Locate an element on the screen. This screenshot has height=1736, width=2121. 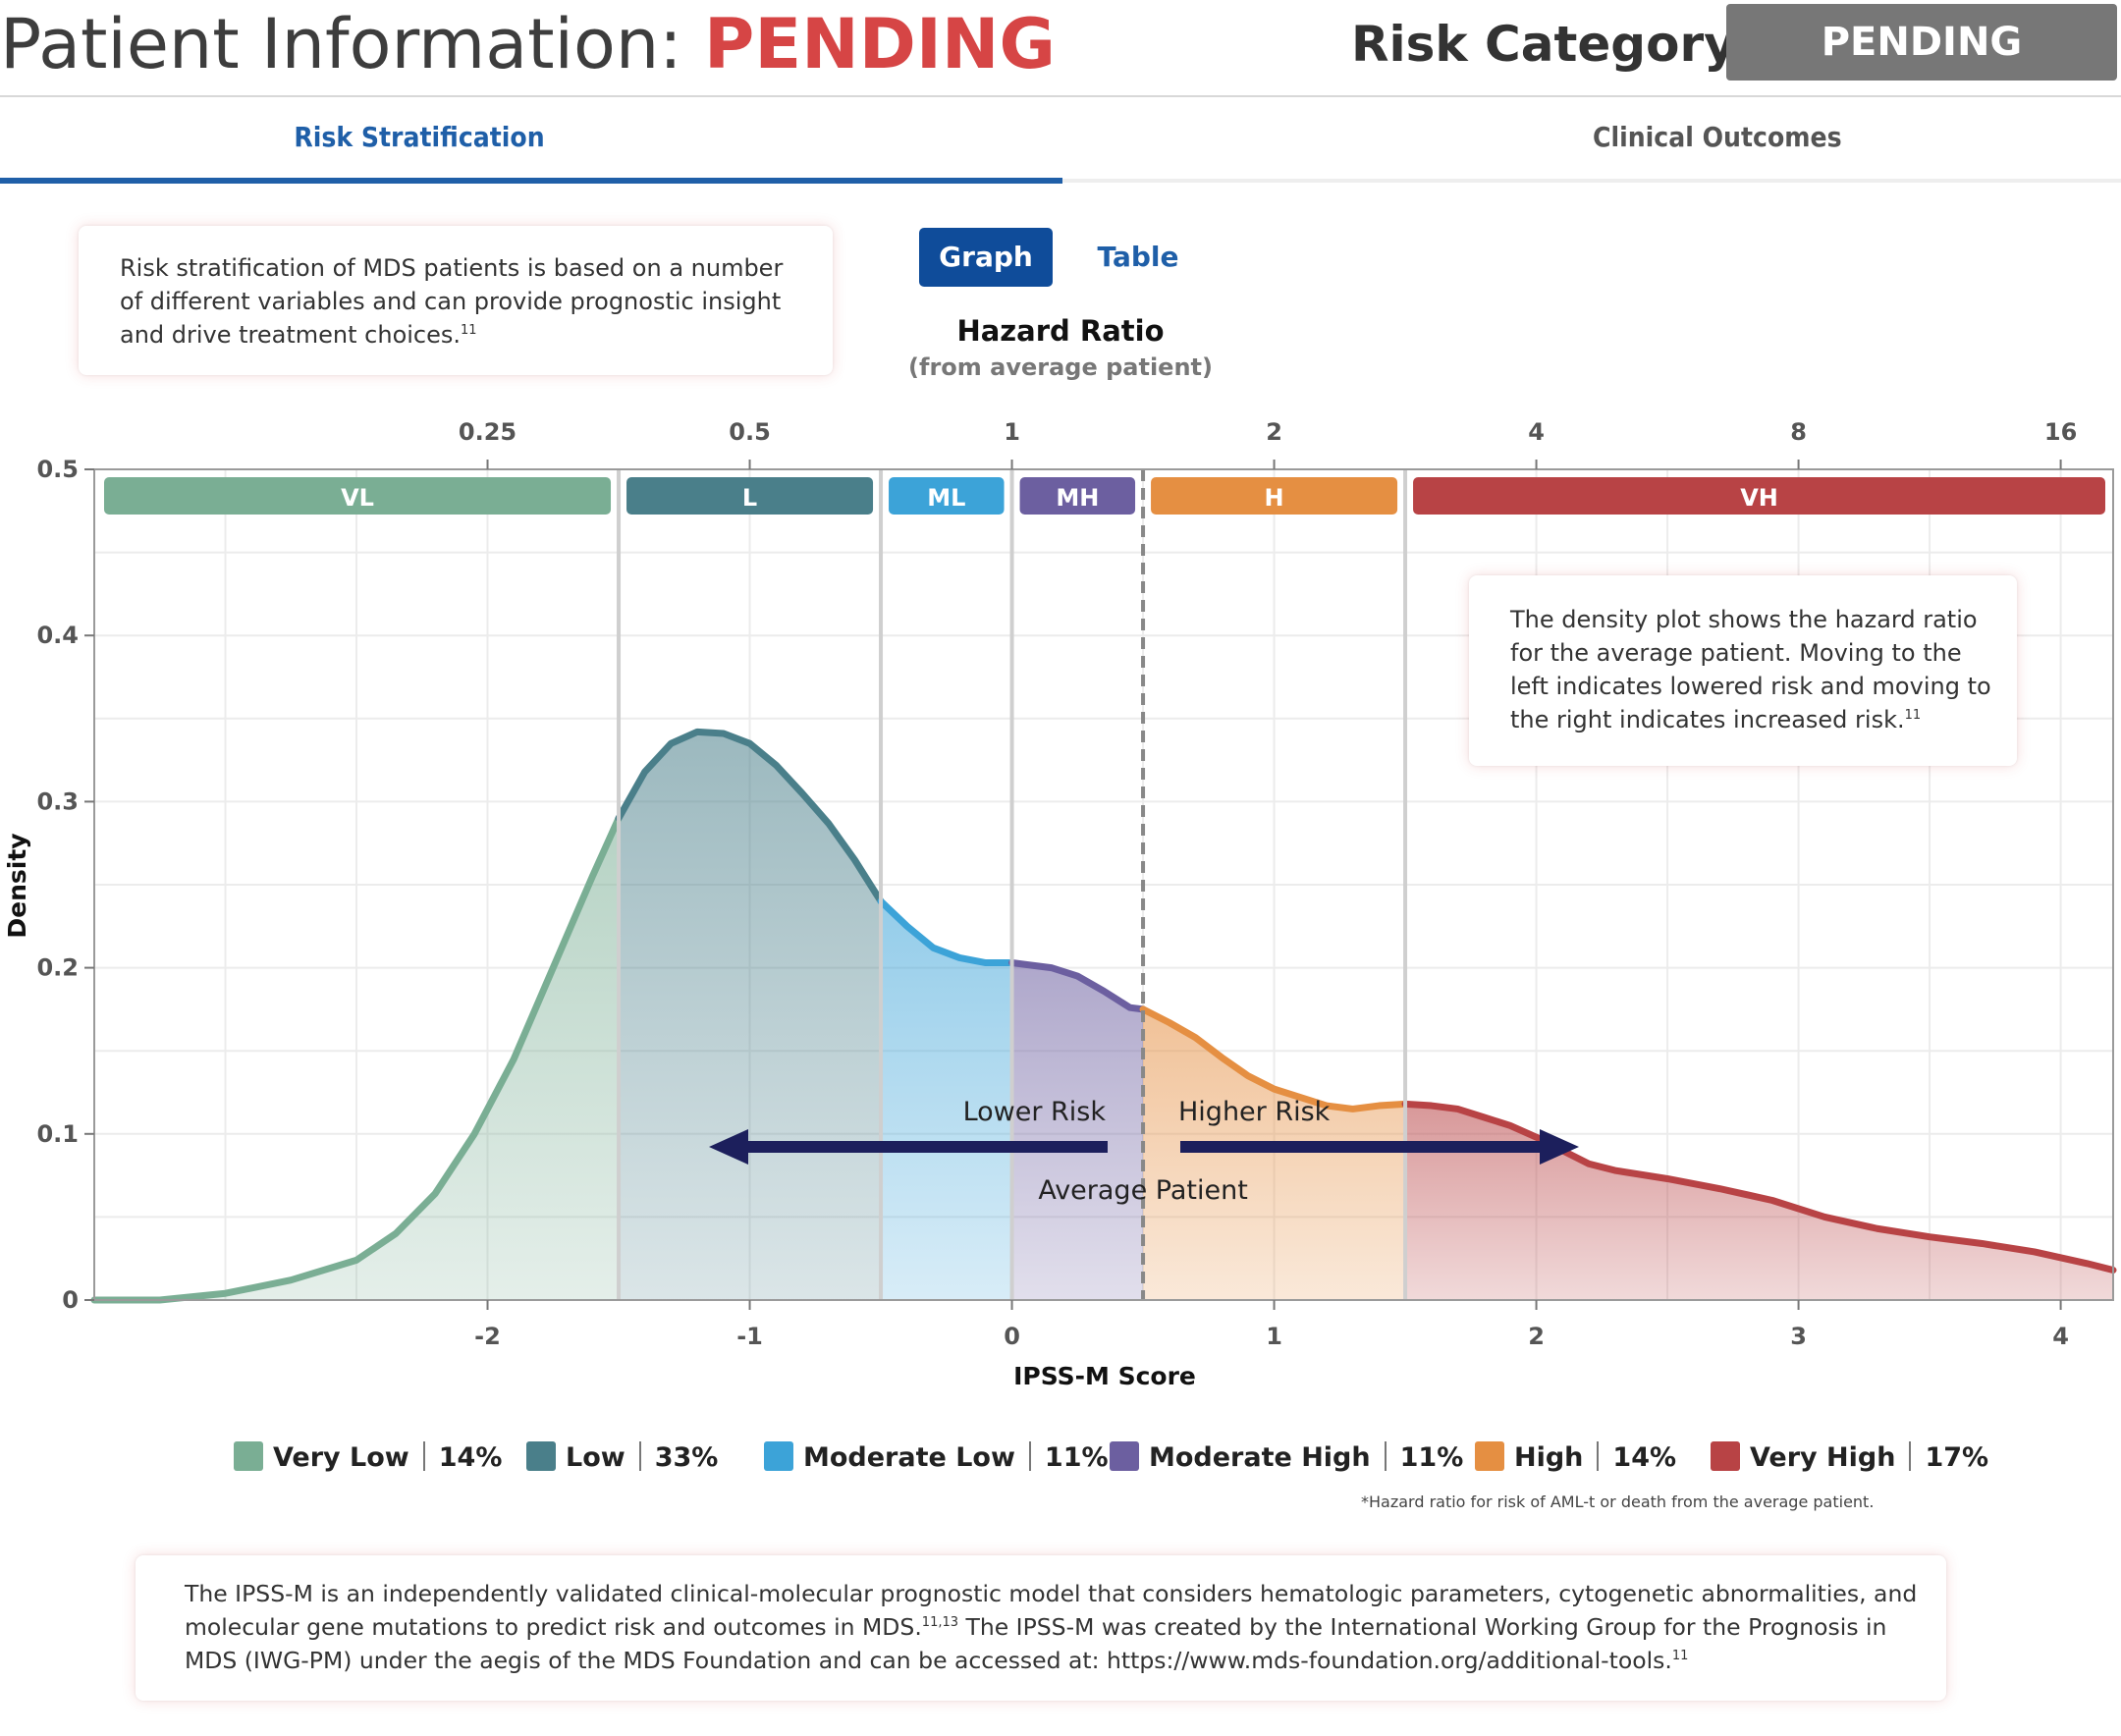
category-band-label: ML is located at coordinates (946, 498).